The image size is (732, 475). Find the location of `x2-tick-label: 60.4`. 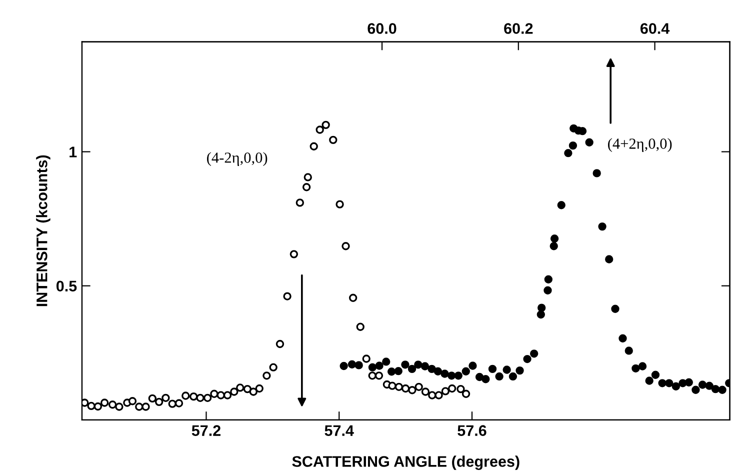

x2-tick-label: 60.4 is located at coordinates (655, 28).